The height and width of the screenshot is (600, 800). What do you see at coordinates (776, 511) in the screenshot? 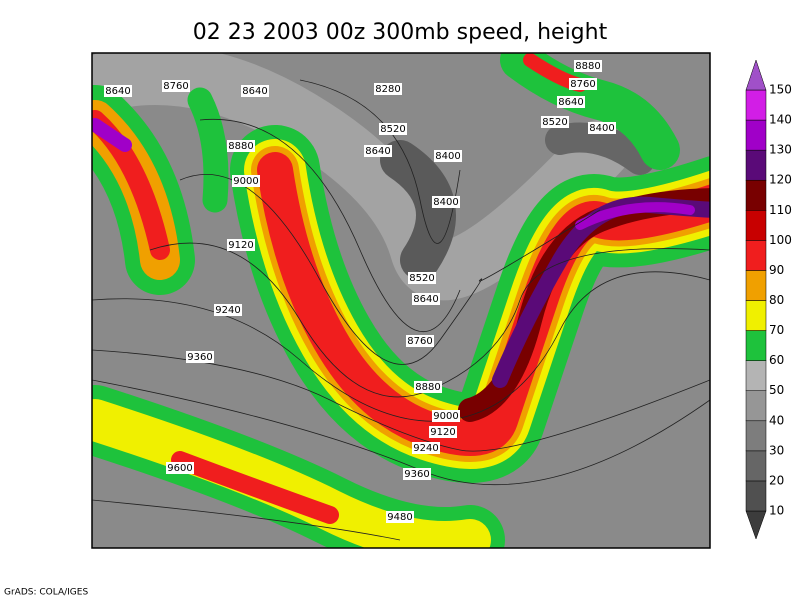
I see `colorbar-label: 10` at bounding box center [776, 511].